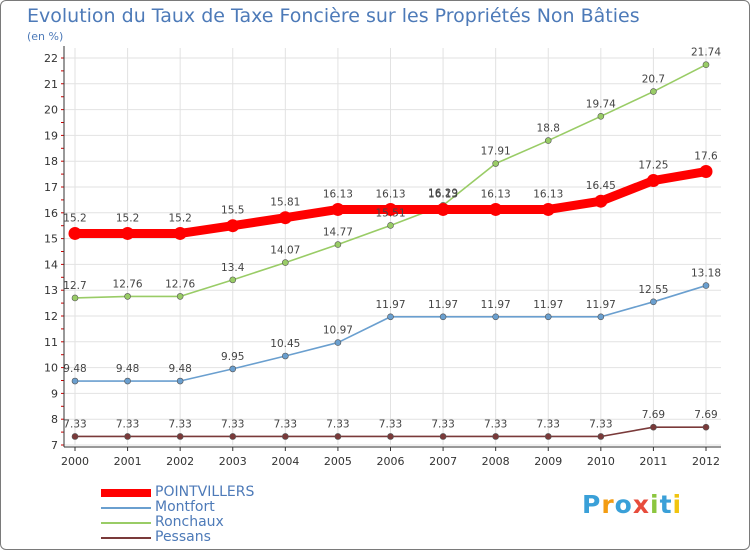  I want to click on data-label-ronchaux: 14.07, so click(285, 251).